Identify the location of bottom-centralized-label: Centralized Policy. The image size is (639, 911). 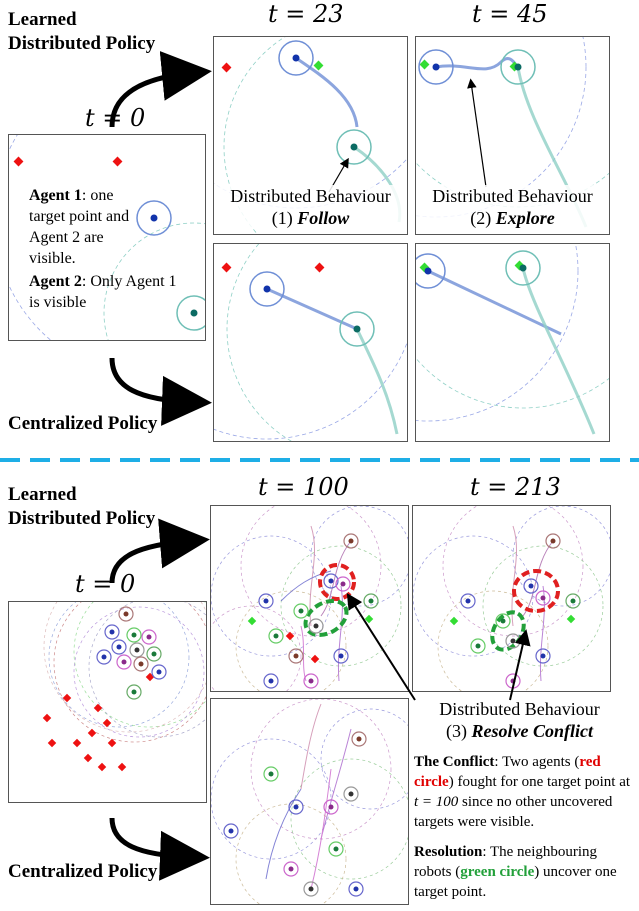
(83, 871).